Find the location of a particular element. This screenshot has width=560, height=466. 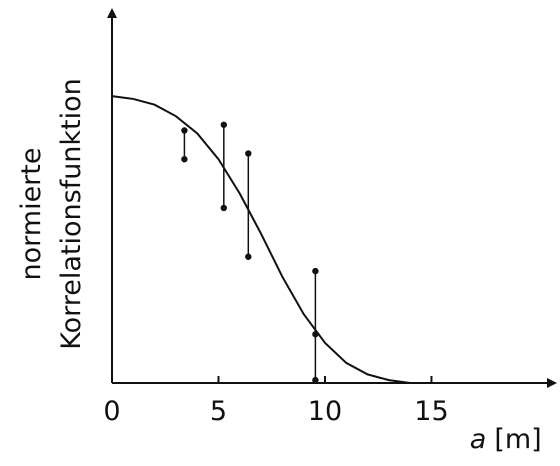

x-tick-label: 15 is located at coordinates (431, 411).